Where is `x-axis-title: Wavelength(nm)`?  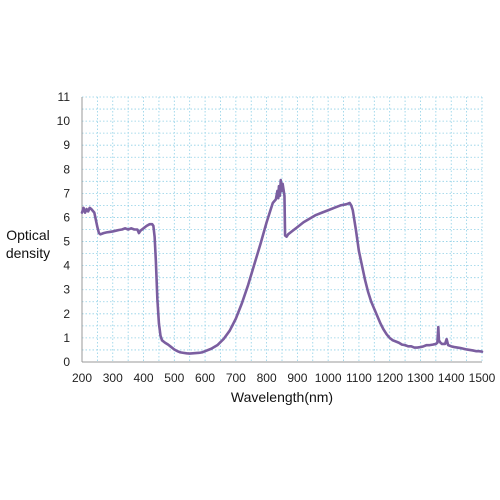
x-axis-title: Wavelength(nm) is located at coordinates (282, 397).